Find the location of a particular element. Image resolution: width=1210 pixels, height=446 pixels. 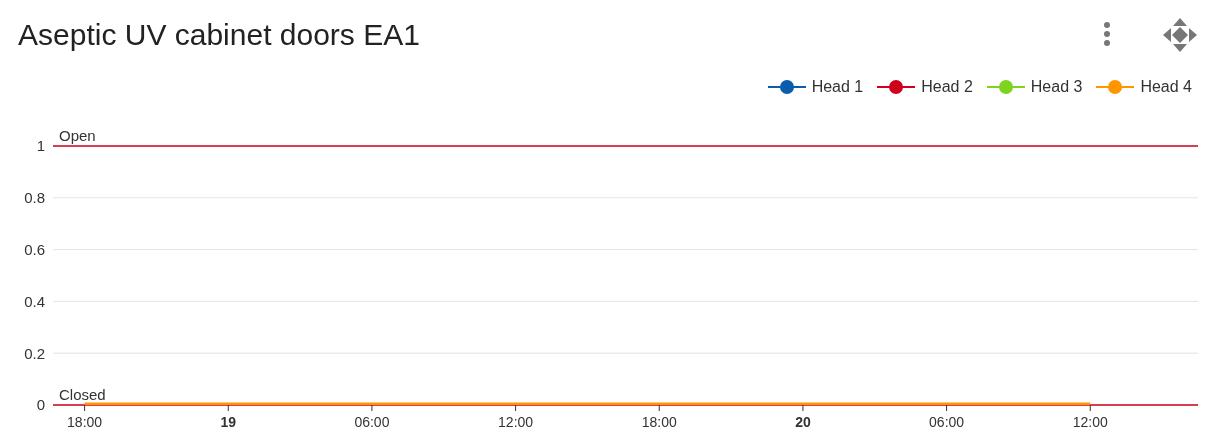

legend-label: Head 3 is located at coordinates (1056, 87).